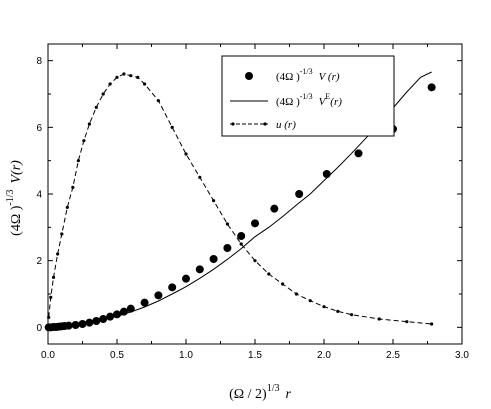 The image size is (491, 409). What do you see at coordinates (117, 355) in the screenshot?
I see `x-tick-label: 0.5` at bounding box center [117, 355].